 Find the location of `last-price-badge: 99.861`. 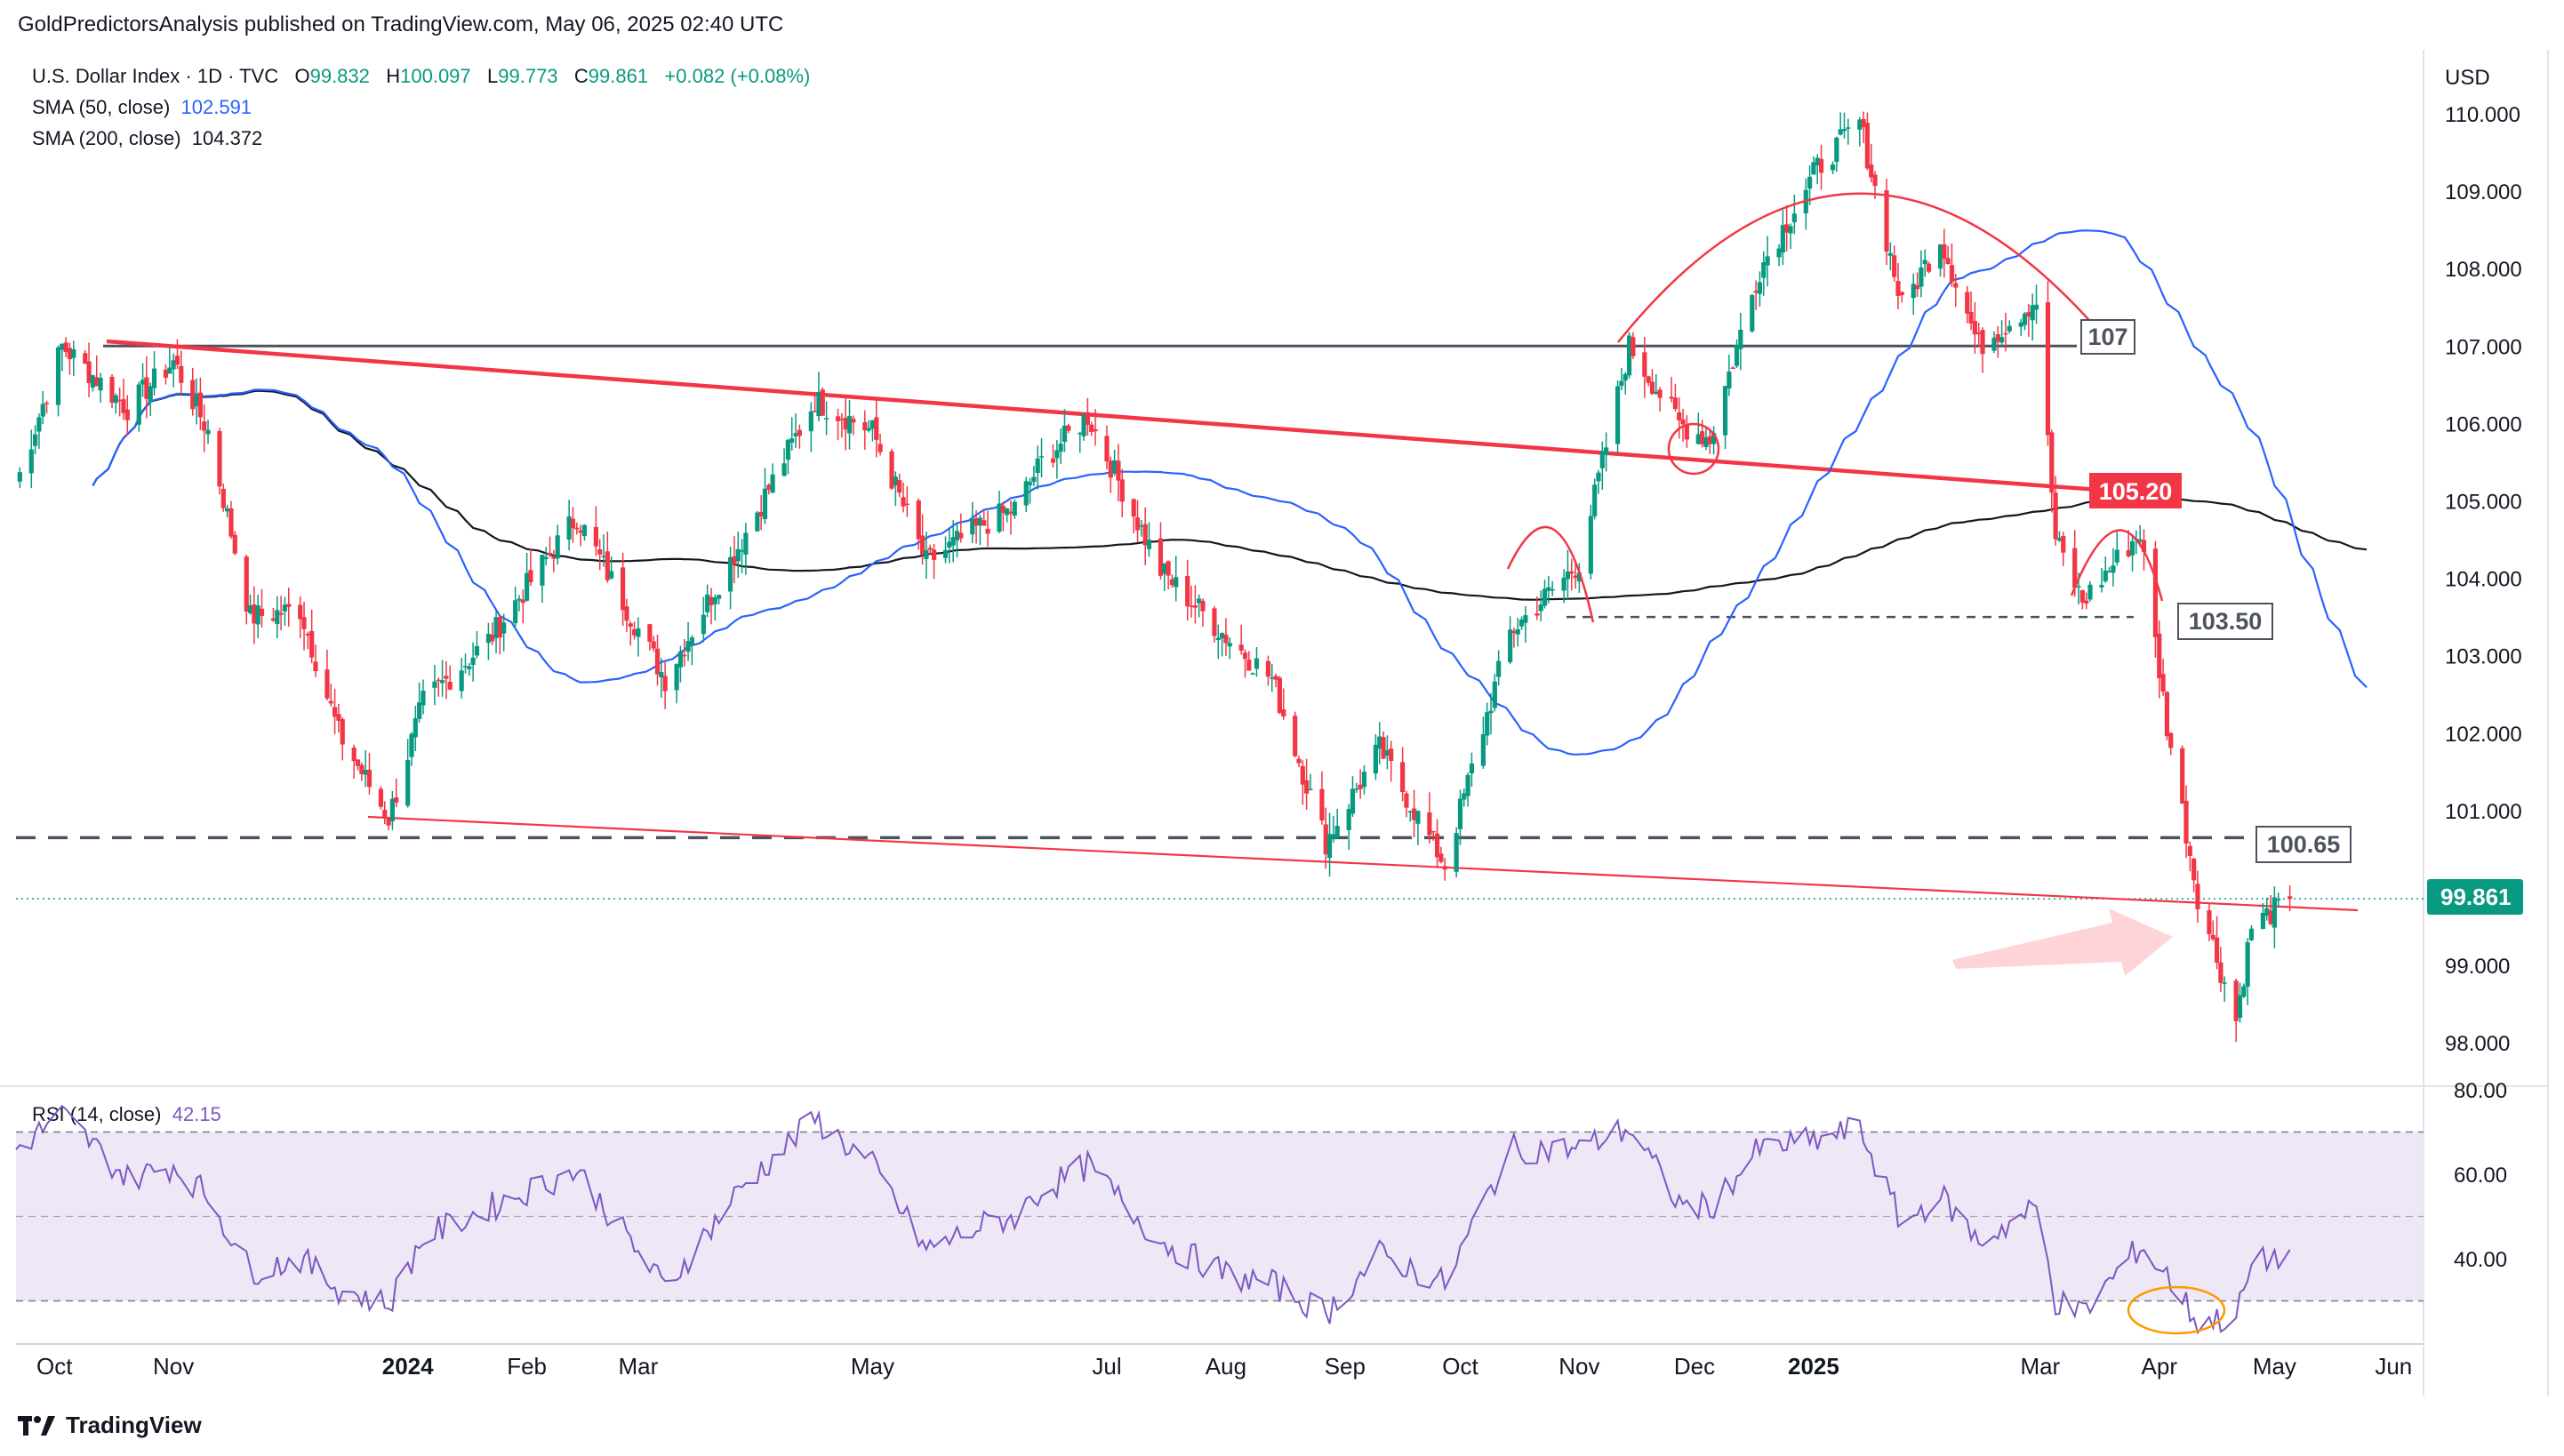

last-price-badge: 99.861 is located at coordinates (2475, 897).